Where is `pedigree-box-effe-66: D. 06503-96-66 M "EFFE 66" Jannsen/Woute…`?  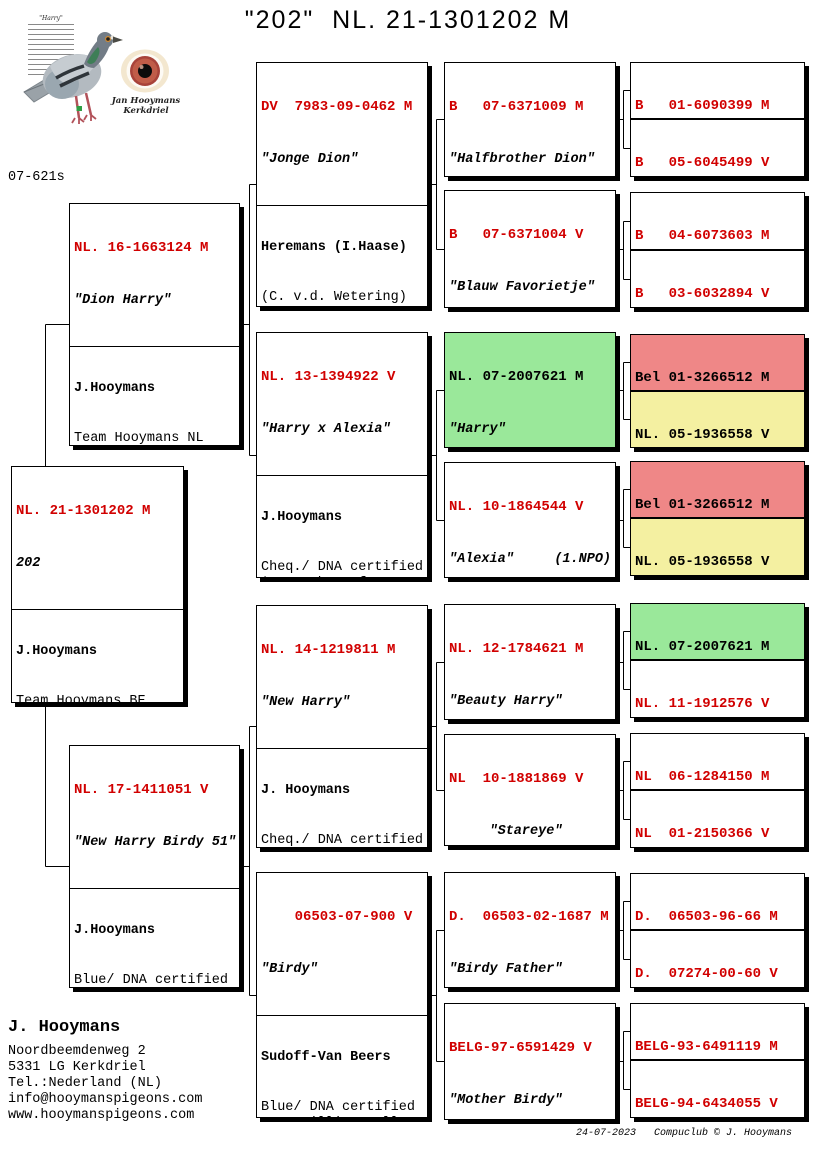 pedigree-box-effe-66: D. 06503-96-66 M "EFFE 66" Jannsen/Woute… is located at coordinates (717, 901).